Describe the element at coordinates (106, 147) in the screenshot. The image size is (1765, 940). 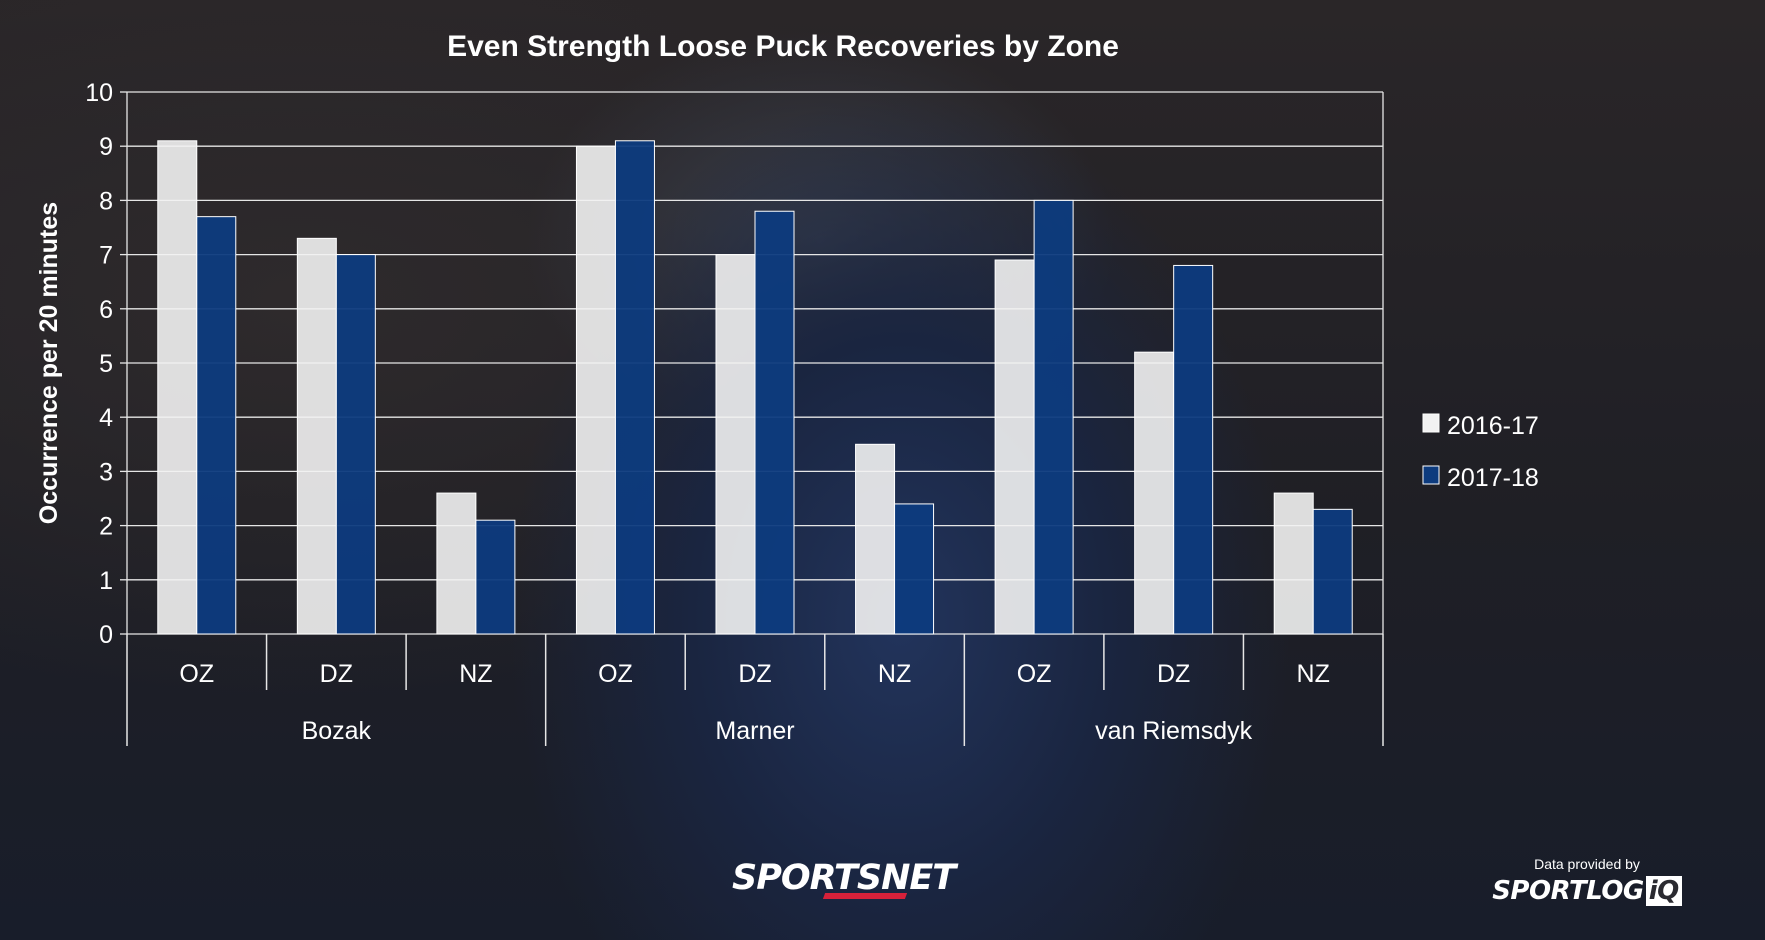
I see `y-tick-label: 9` at that location.